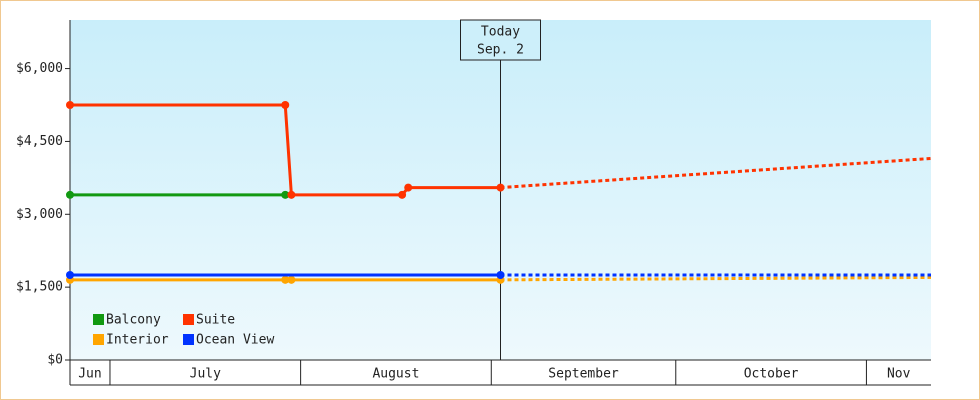 The image size is (980, 400). I want to click on y-tick-label: $1,500, so click(39, 287).